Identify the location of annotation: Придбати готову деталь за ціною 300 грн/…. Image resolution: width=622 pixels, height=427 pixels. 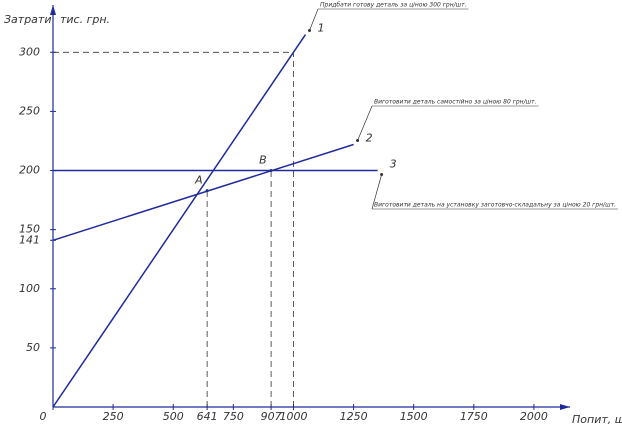
(393, 5).